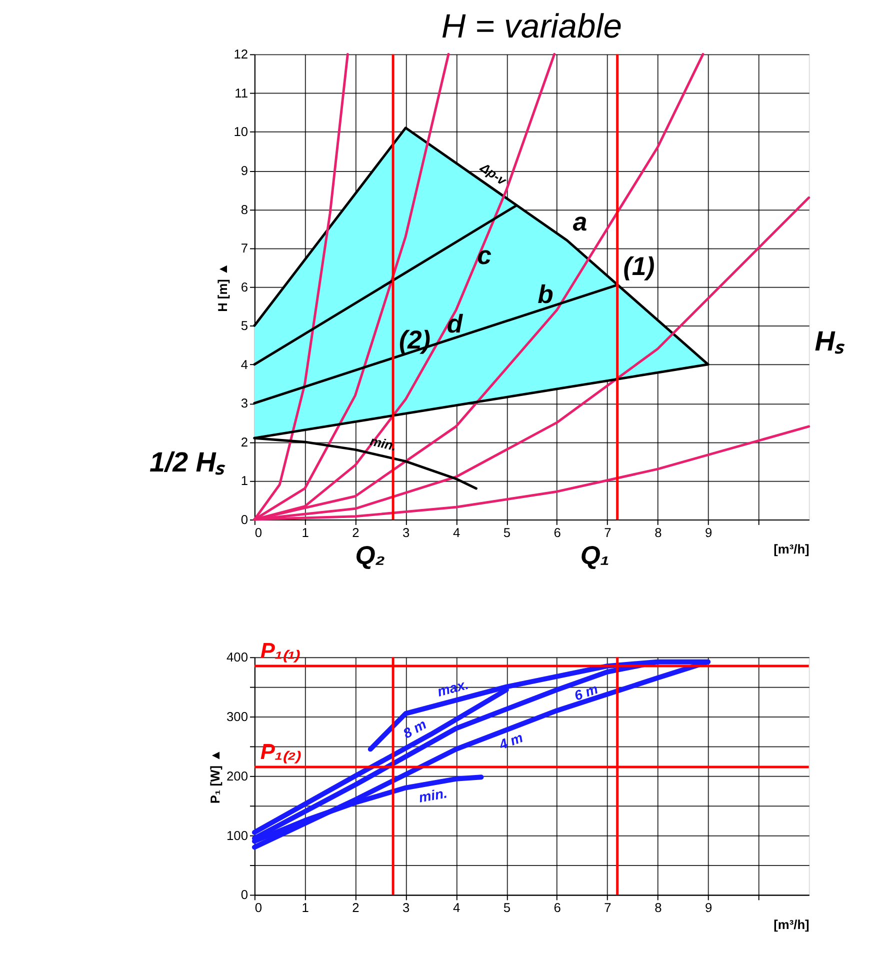 This screenshot has width=894, height=963. I want to click on ref-line-label: P₁₍₁₎, so click(280, 651).